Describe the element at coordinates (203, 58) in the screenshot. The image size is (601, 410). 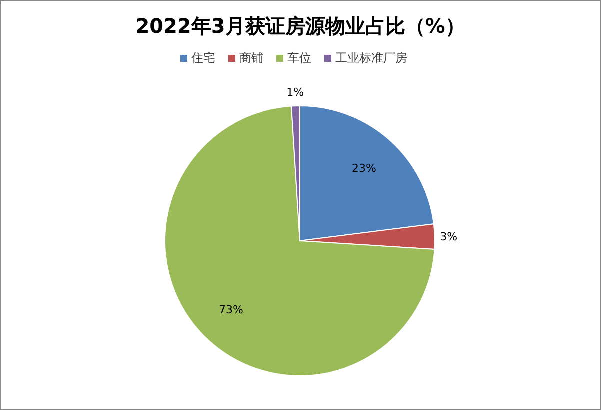
I see `legend-label: 住宅` at that location.